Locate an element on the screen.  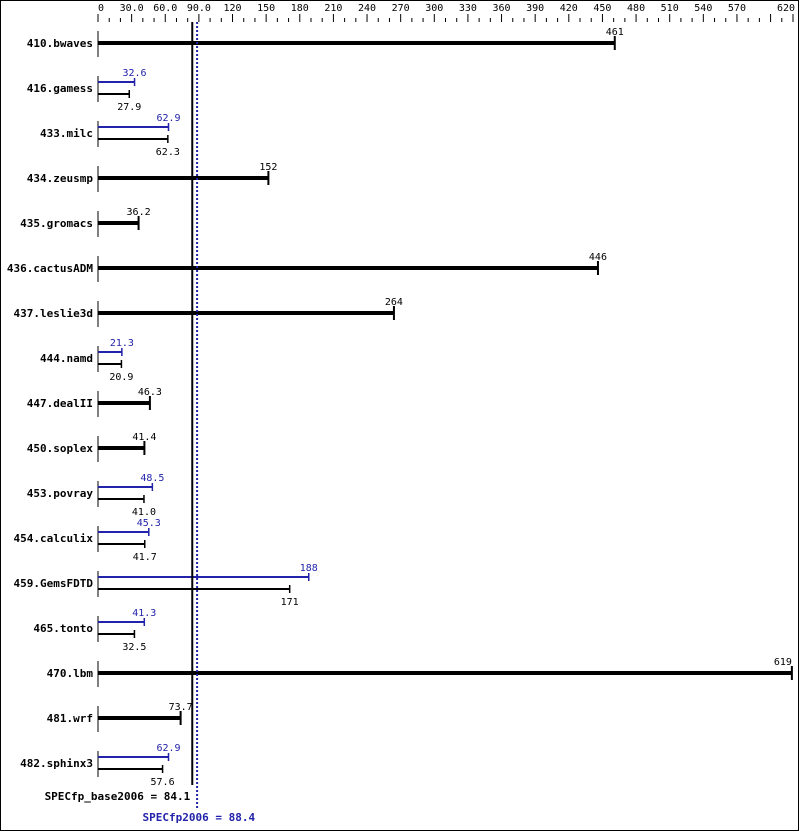
bar-base-label: 41.0 is located at coordinates (144, 512).